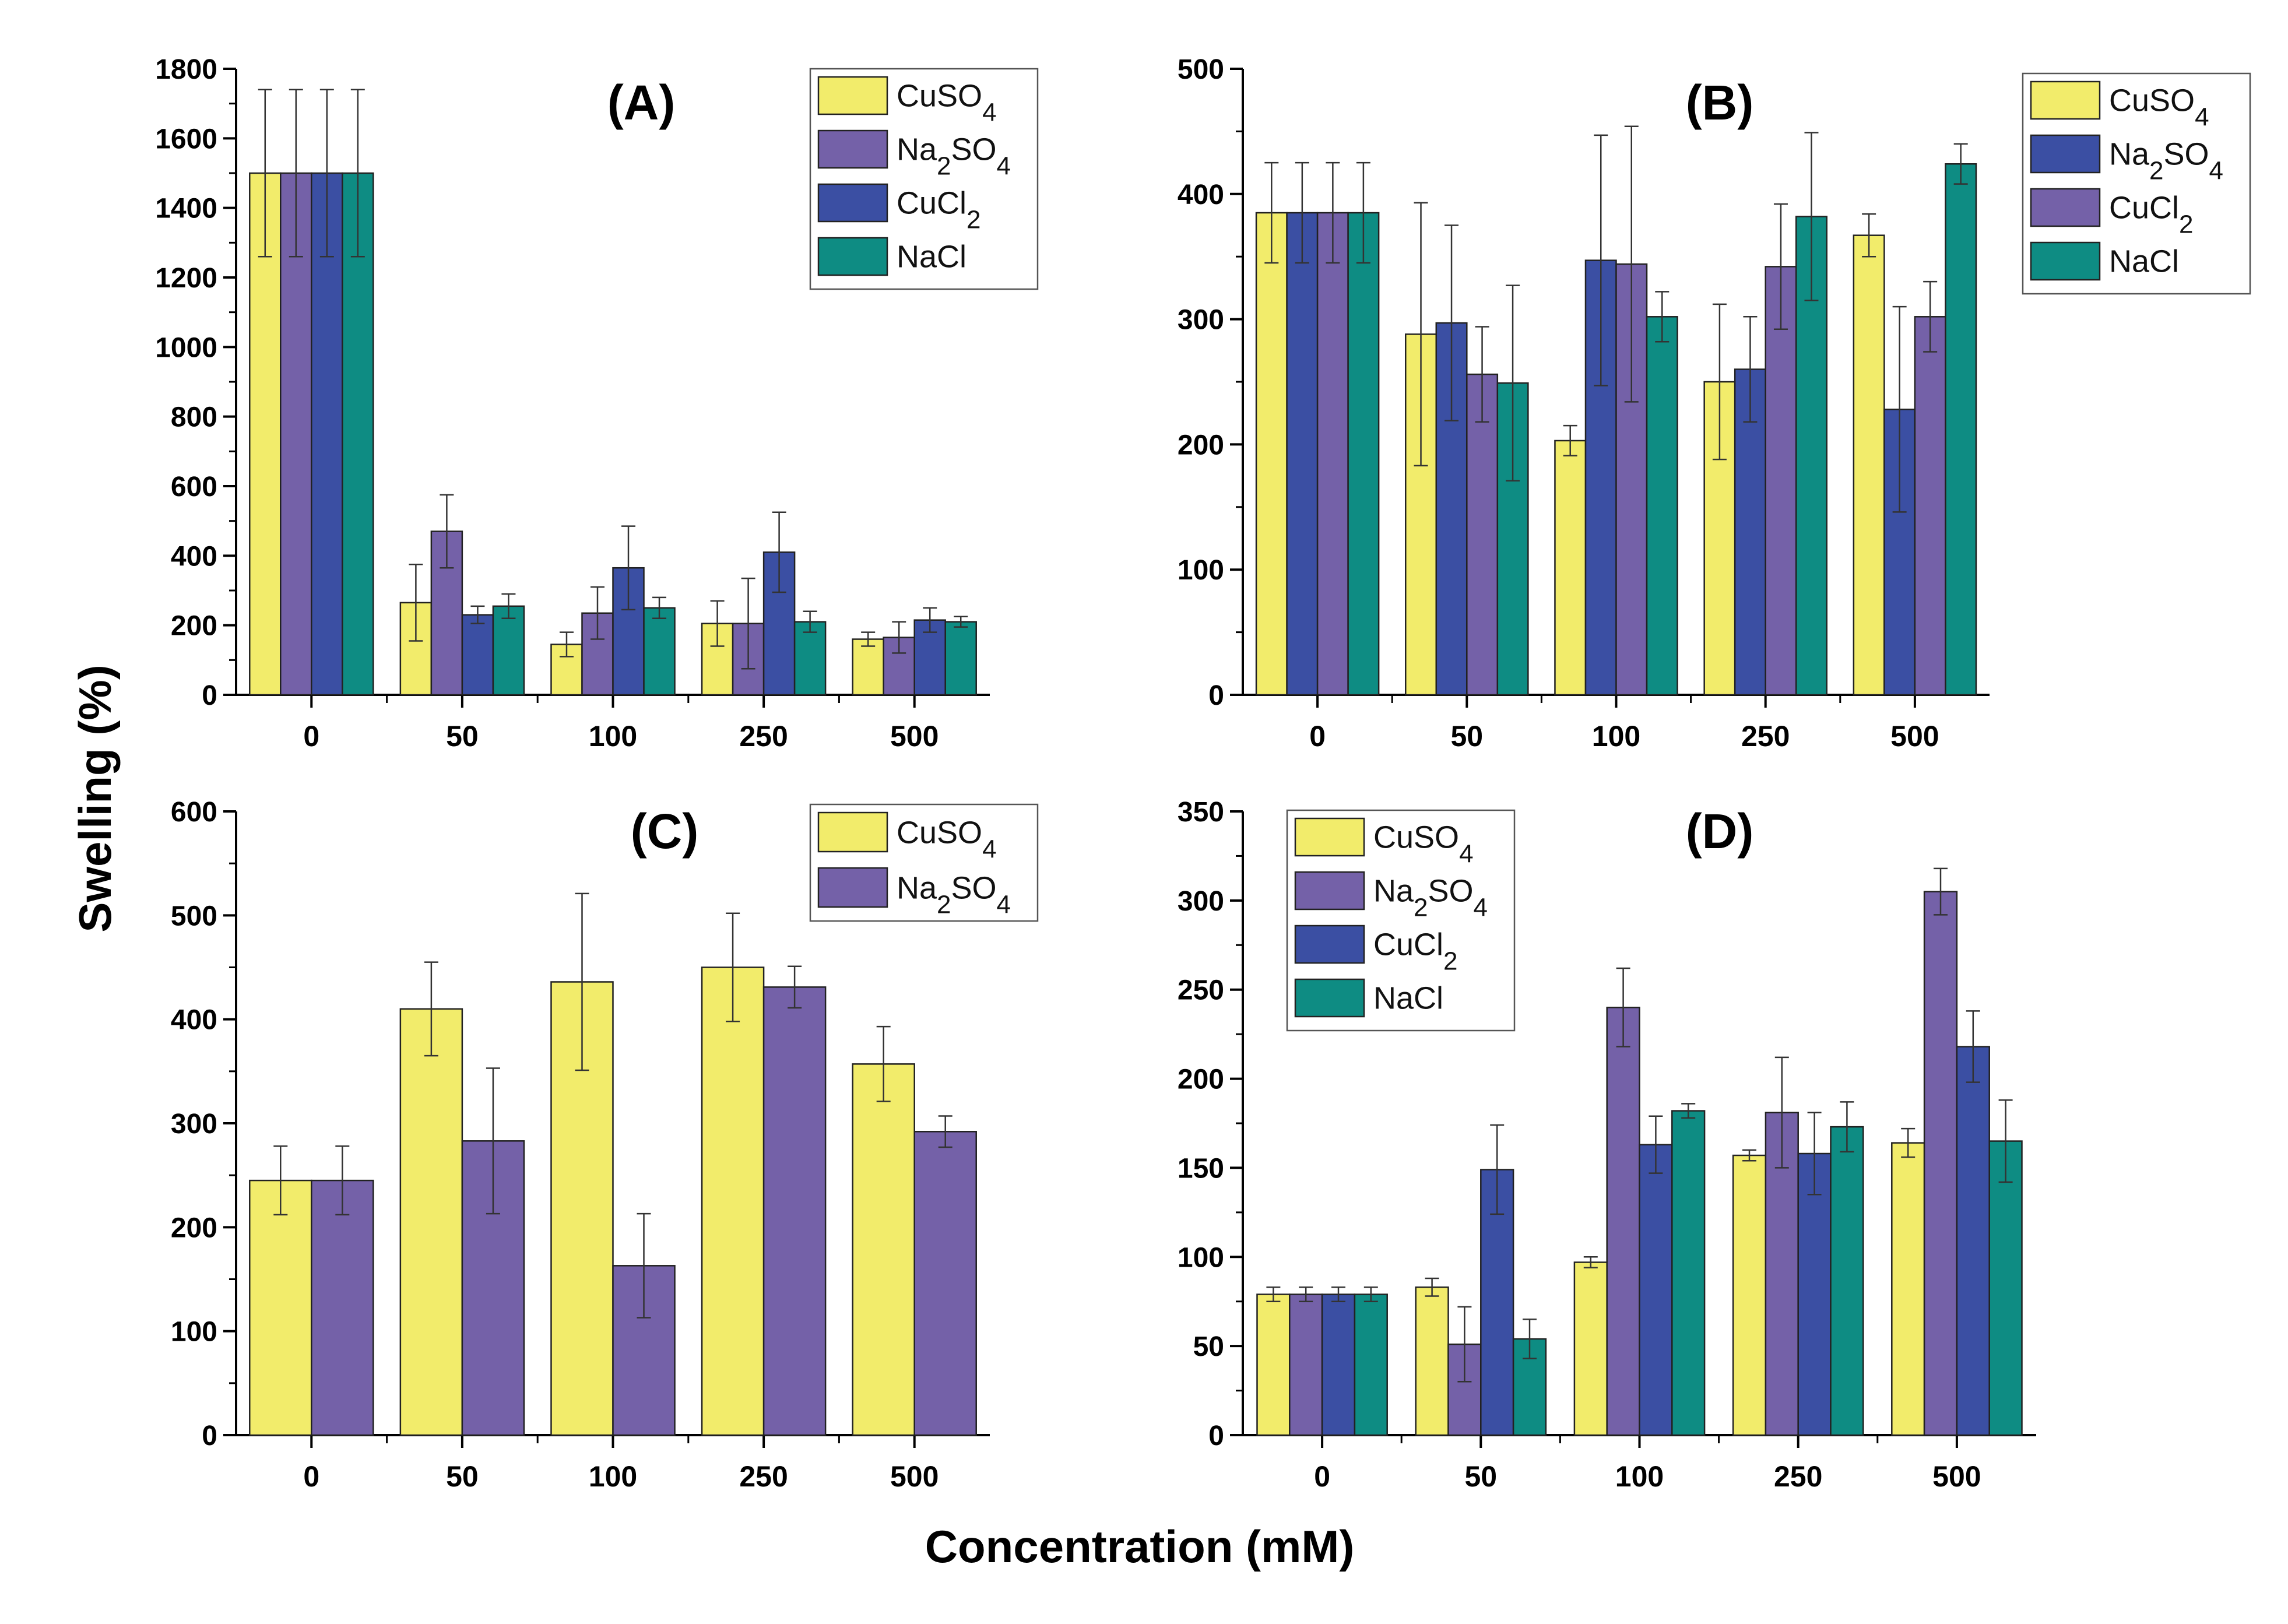  I want to click on y-tick-label: 500, so click(1201, 69).